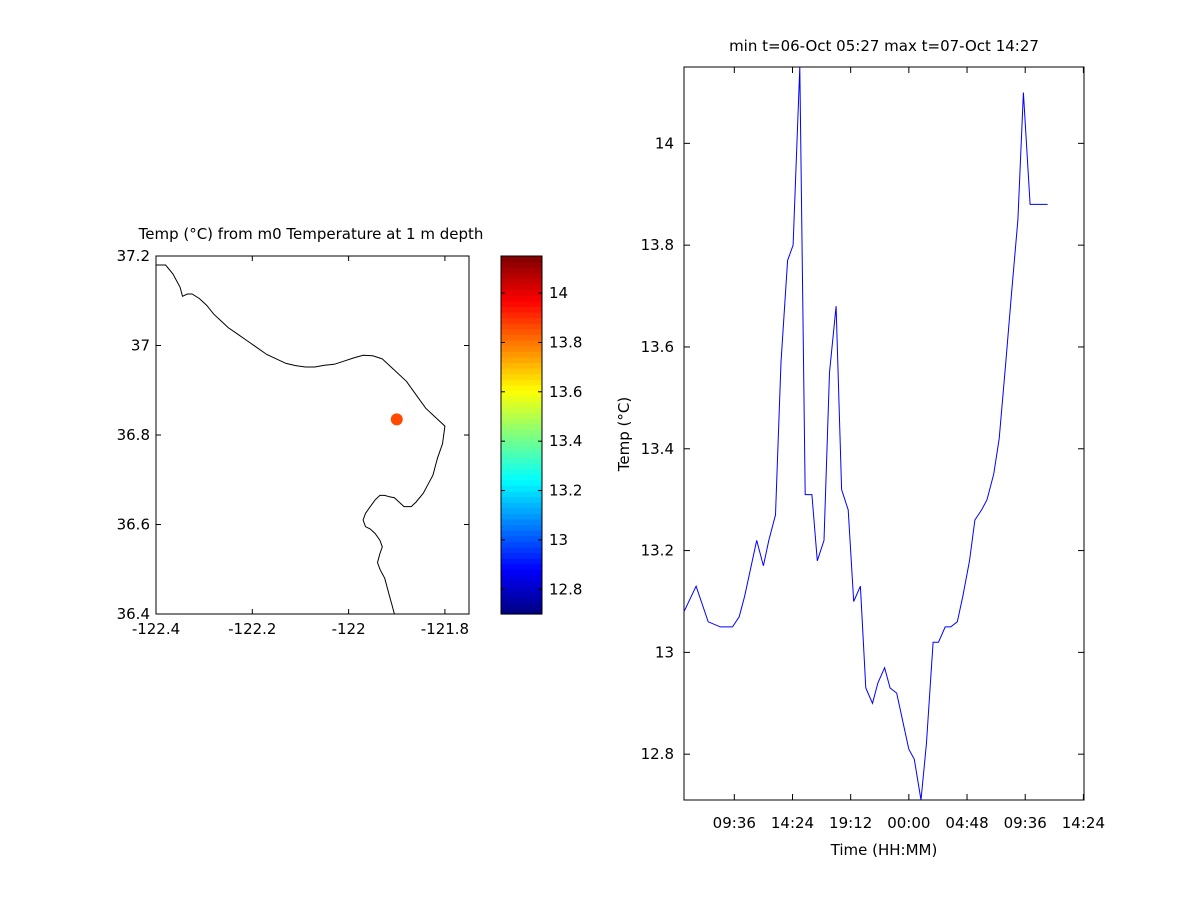 The image size is (1200, 900). Describe the element at coordinates (664, 652) in the screenshot. I see `ts-y-tick-label: 13` at that location.